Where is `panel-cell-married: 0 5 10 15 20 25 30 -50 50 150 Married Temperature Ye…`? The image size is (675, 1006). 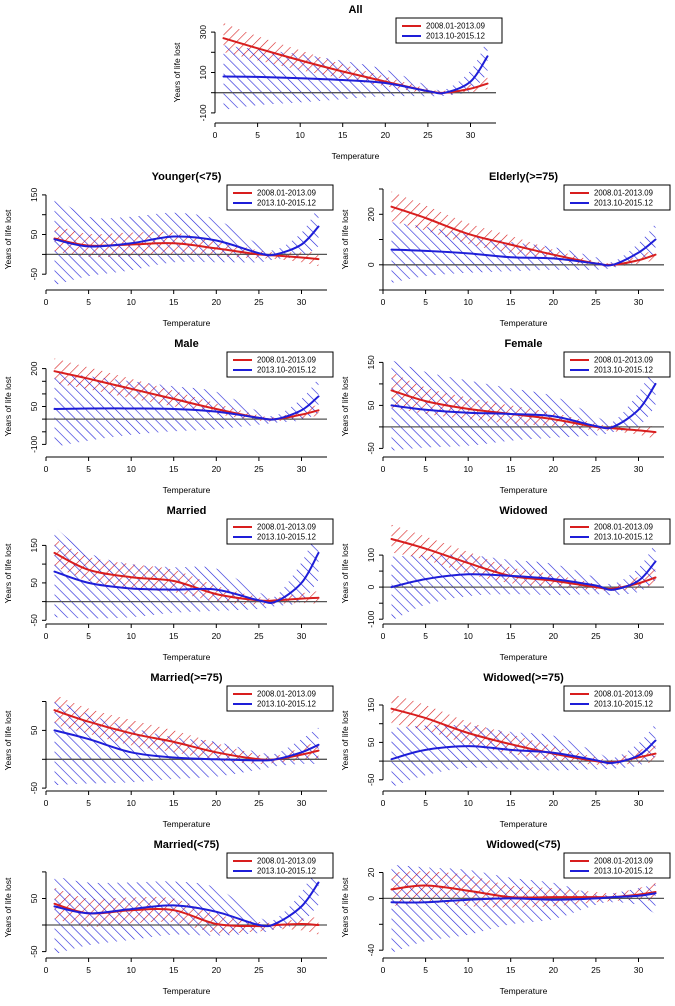
panel-cell-married: 0 5 10 15 20 25 30 -50 50 150 Married Temperature Ye… is located at coordinates (168, 584).